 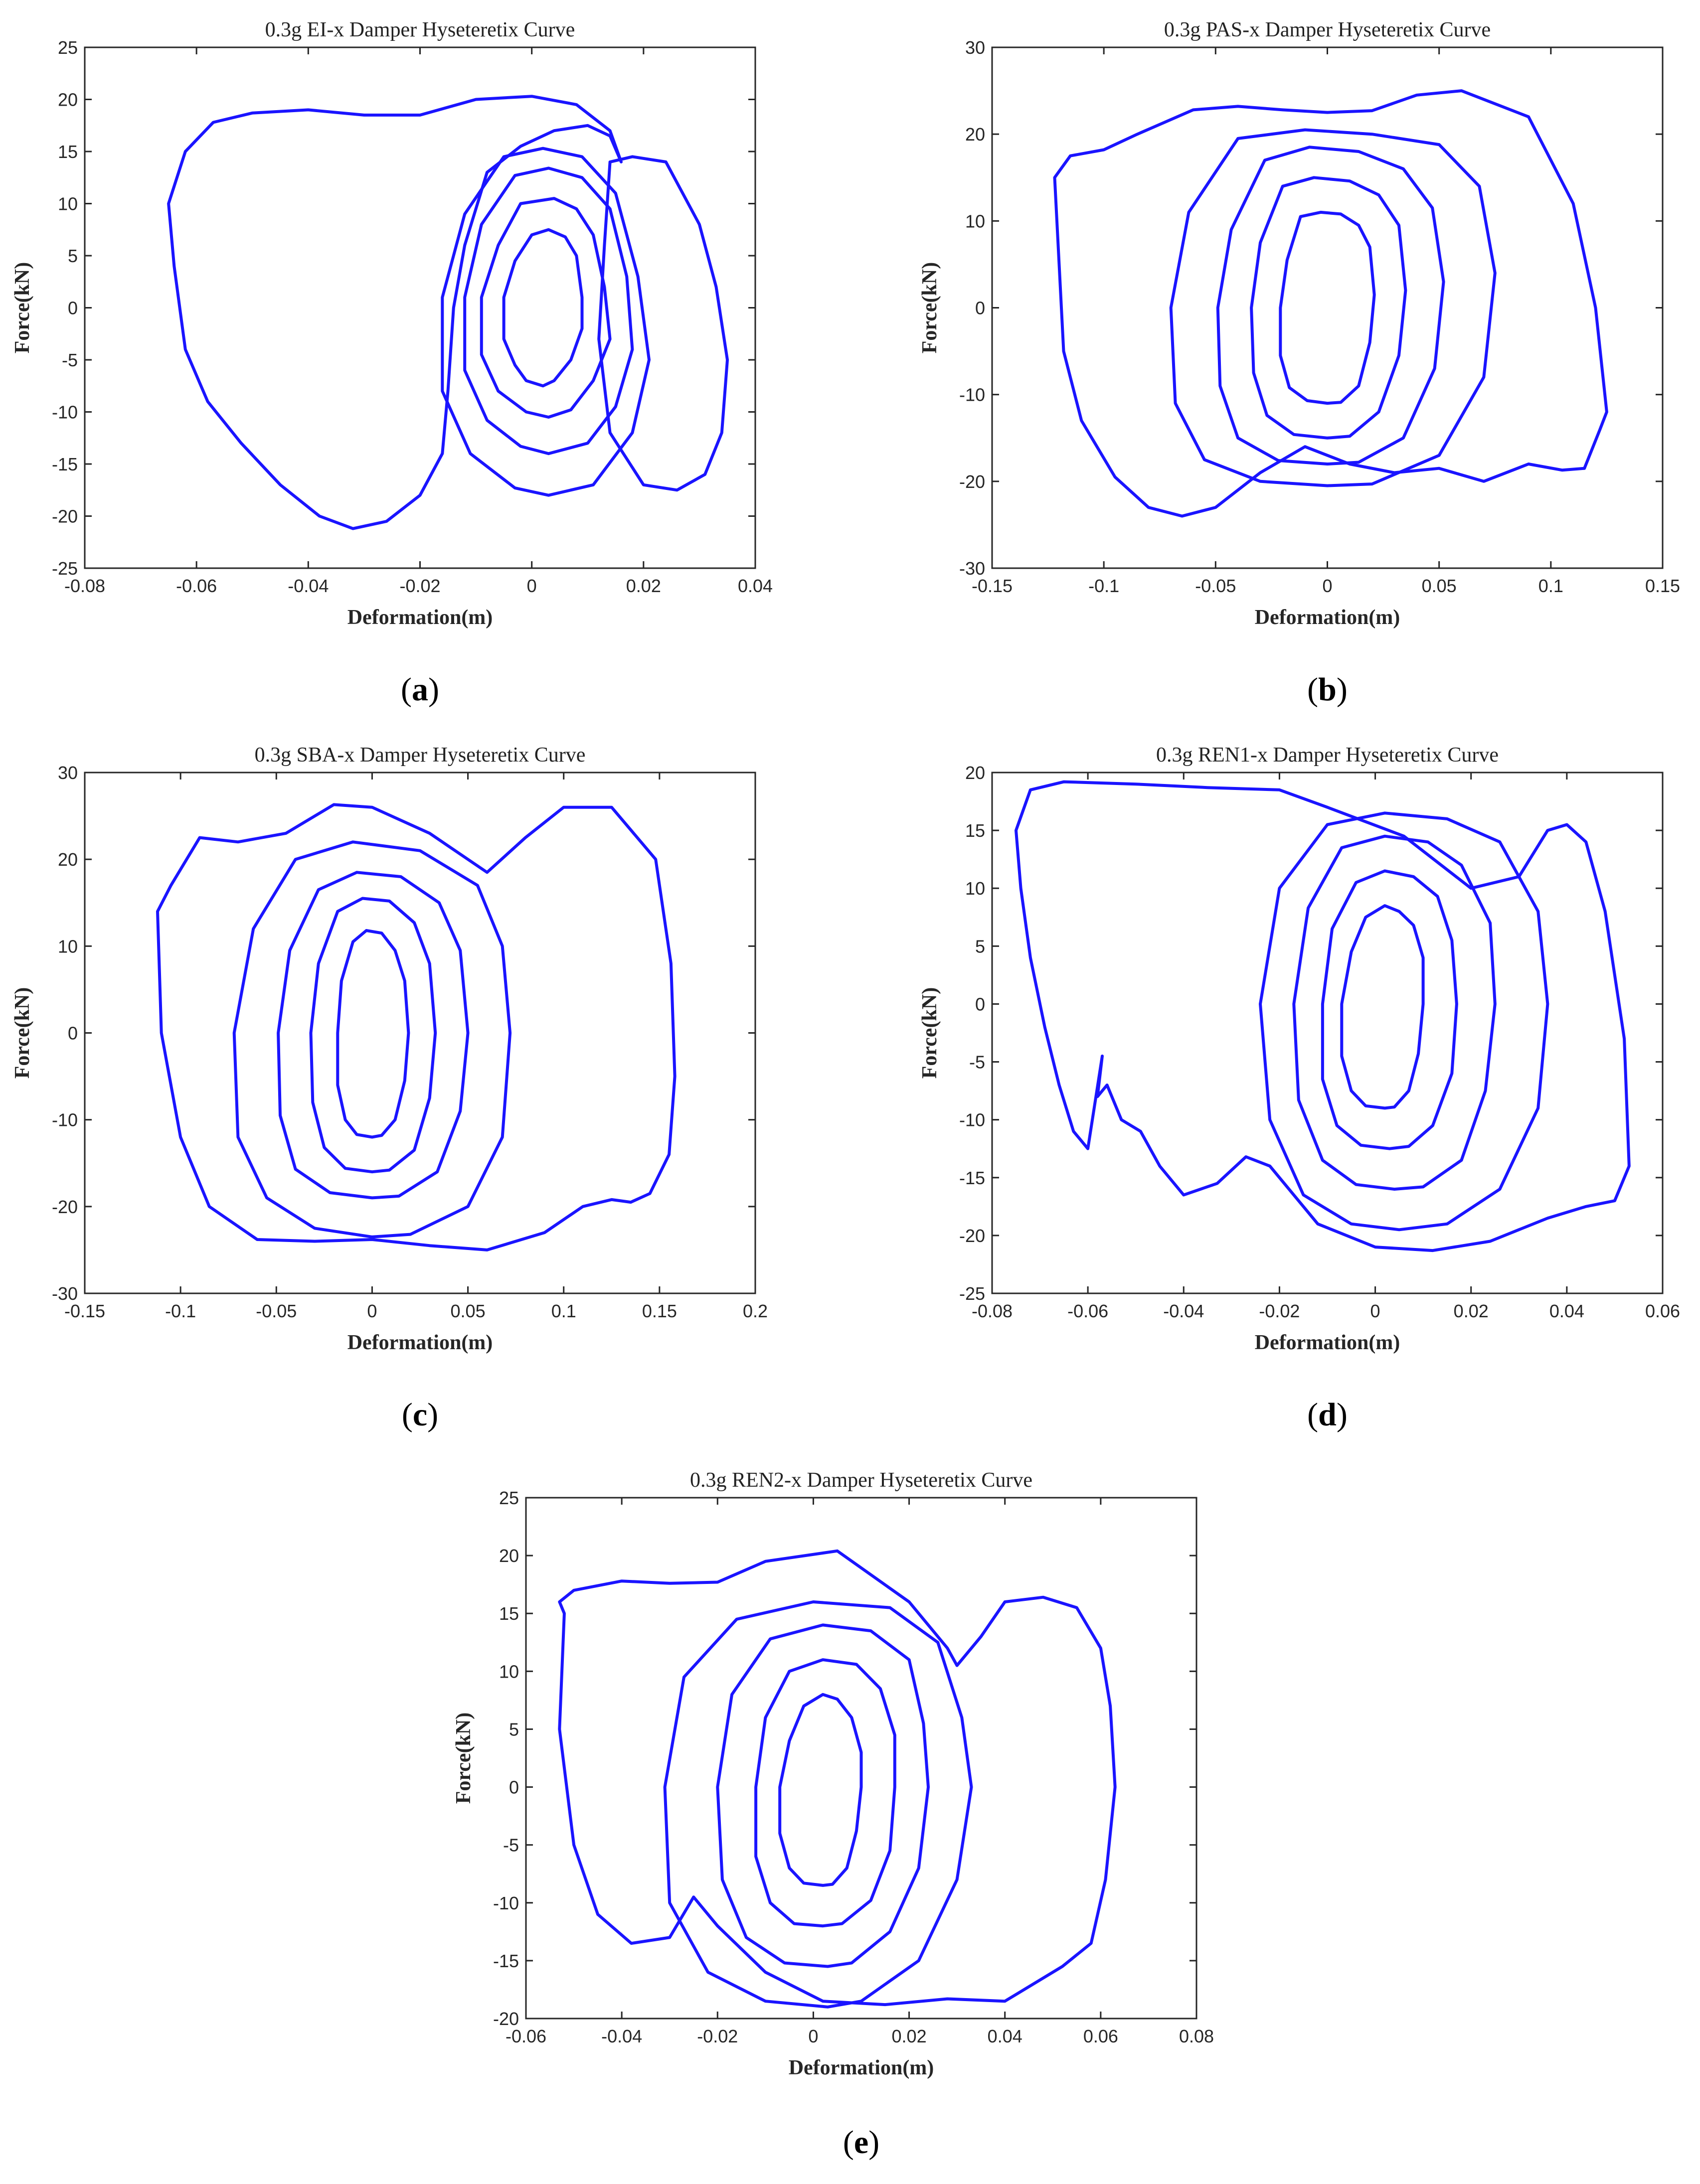 I want to click on panel-caption: (a), so click(x=420, y=689).